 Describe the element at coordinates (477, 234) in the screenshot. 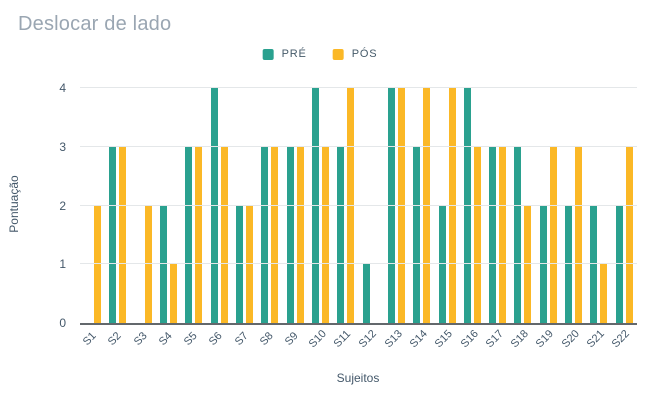

I see `bar-pós-S16` at that location.